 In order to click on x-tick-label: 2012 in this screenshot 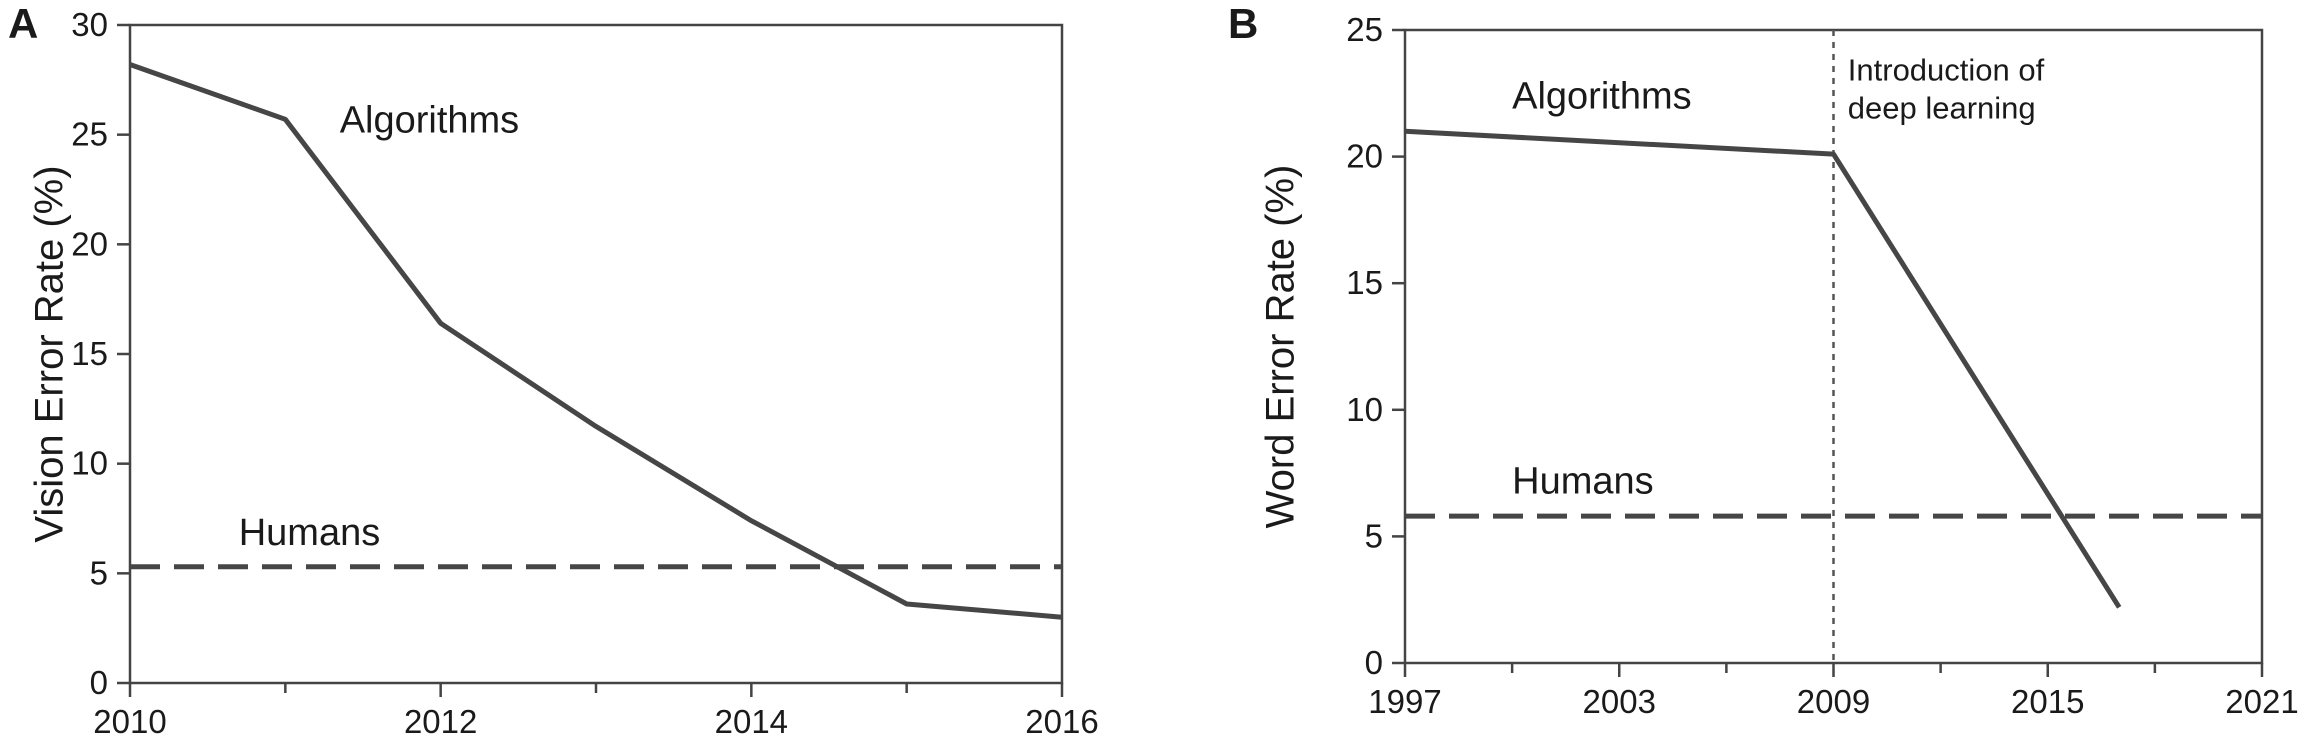, I will do `click(440, 721)`.